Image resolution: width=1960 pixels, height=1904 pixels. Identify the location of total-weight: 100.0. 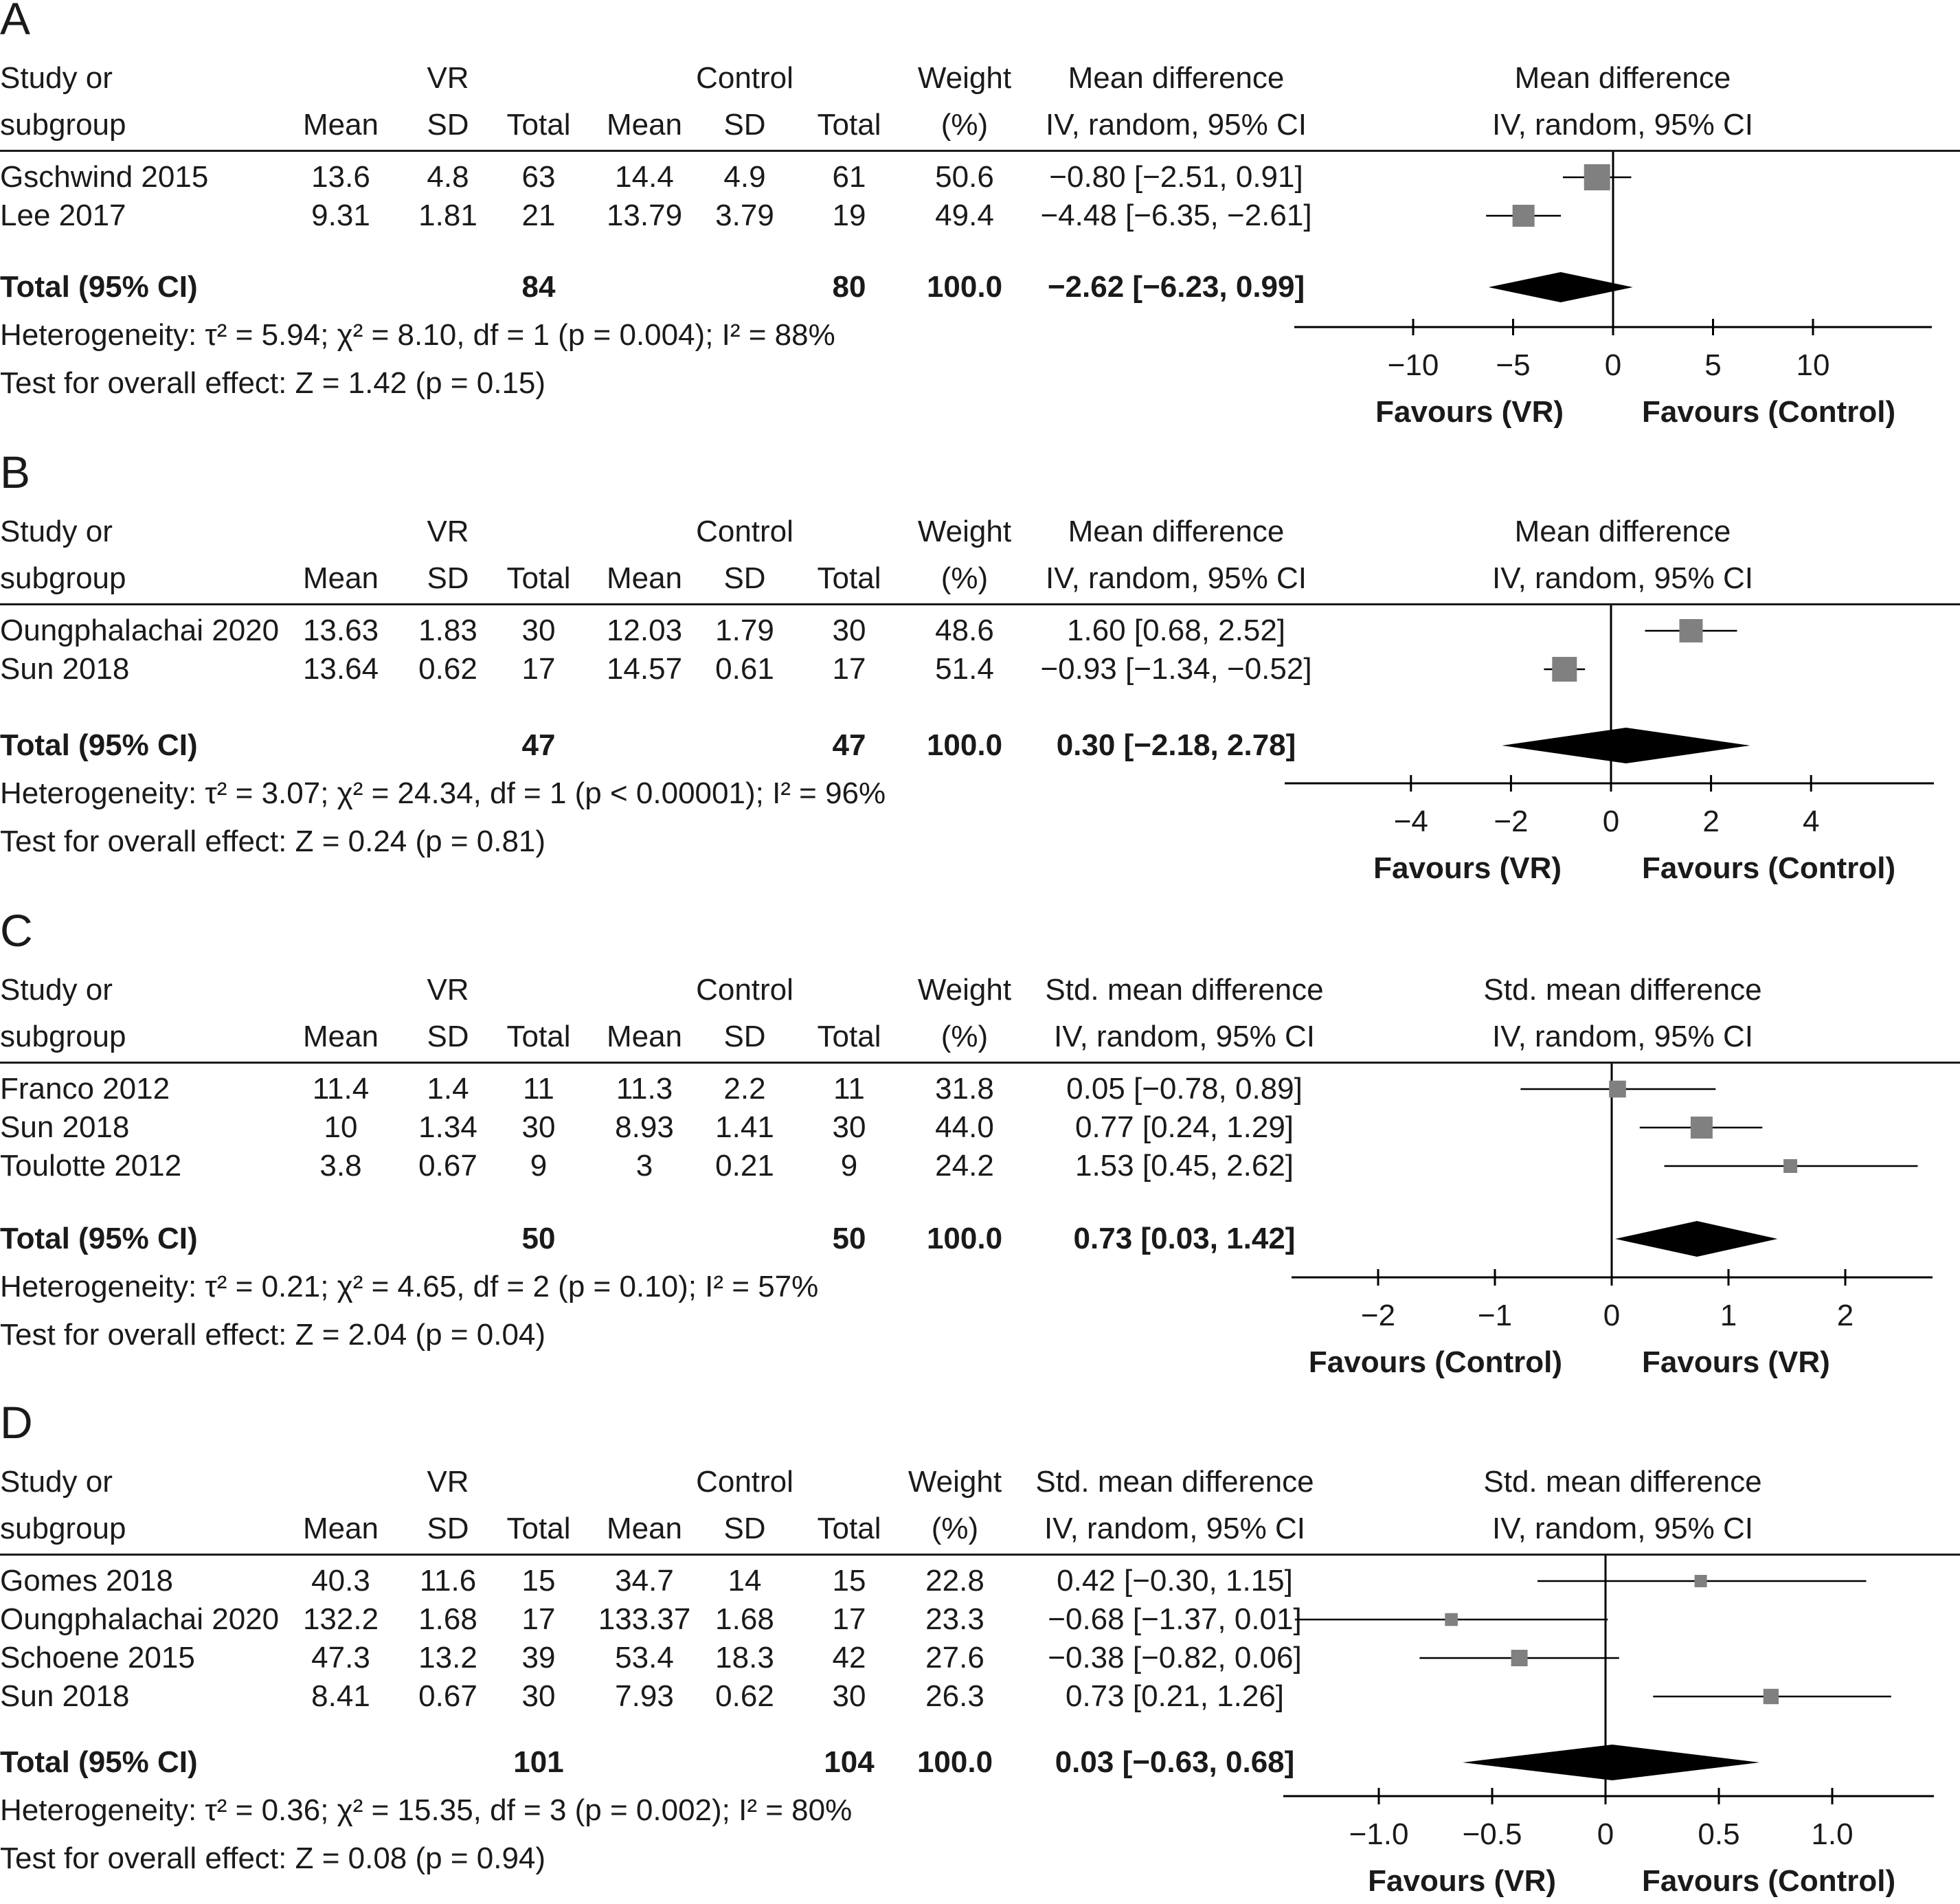
(964, 287).